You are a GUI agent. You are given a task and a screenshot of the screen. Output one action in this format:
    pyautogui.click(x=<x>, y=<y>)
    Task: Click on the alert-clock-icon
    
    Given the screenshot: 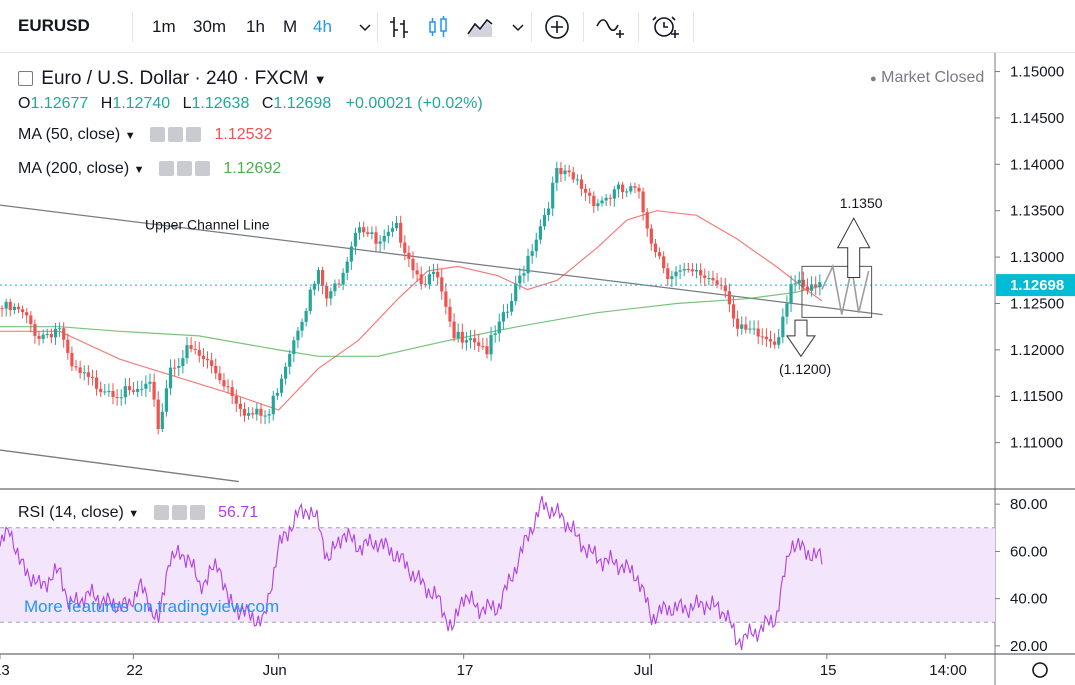 What is the action you would take?
    pyautogui.click(x=665, y=27)
    